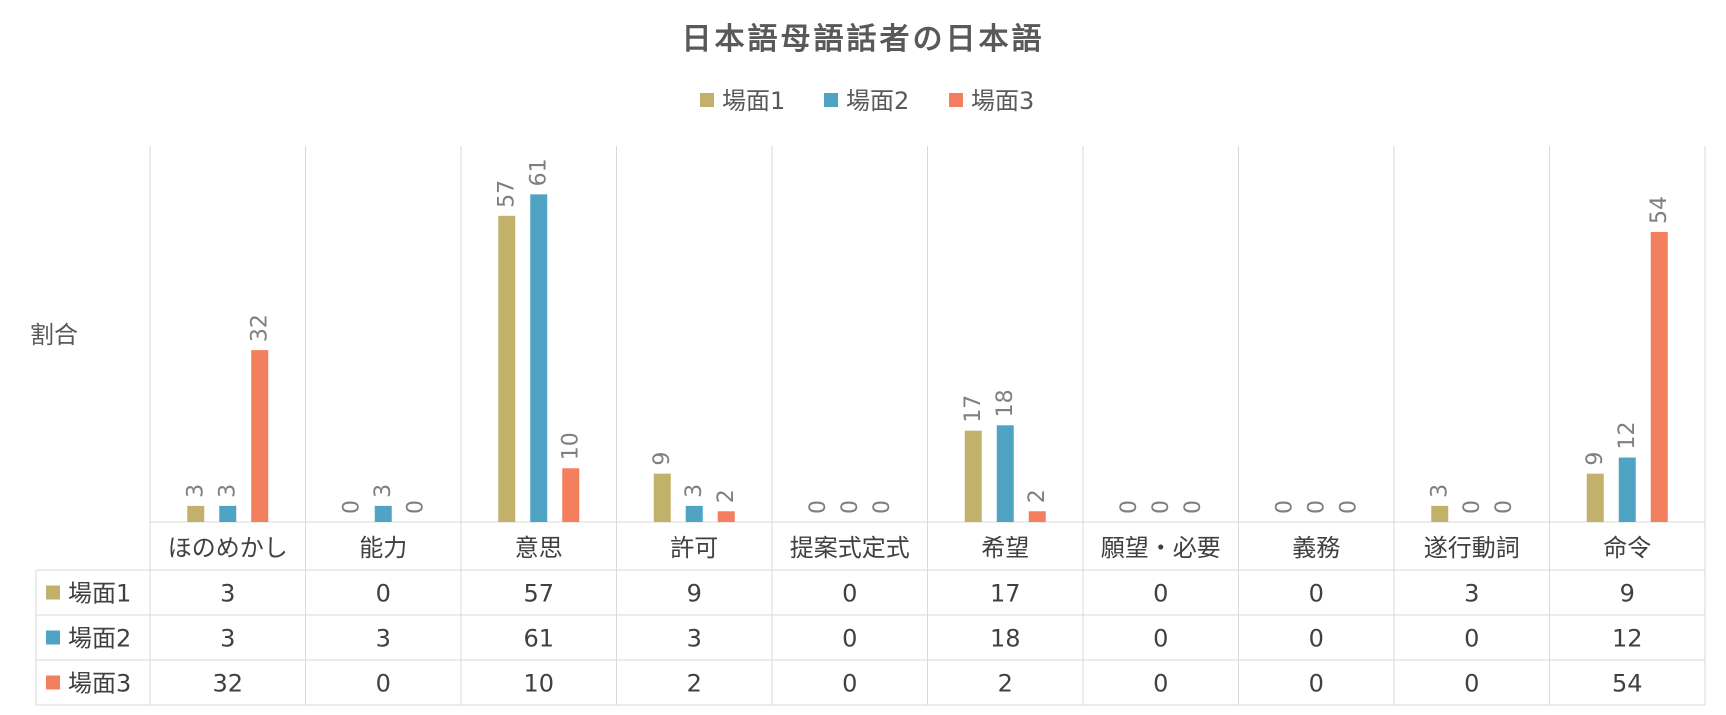 This screenshot has width=1726, height=715. Describe the element at coordinates (694, 548) in the screenshot. I see `category-label: 許可` at that location.